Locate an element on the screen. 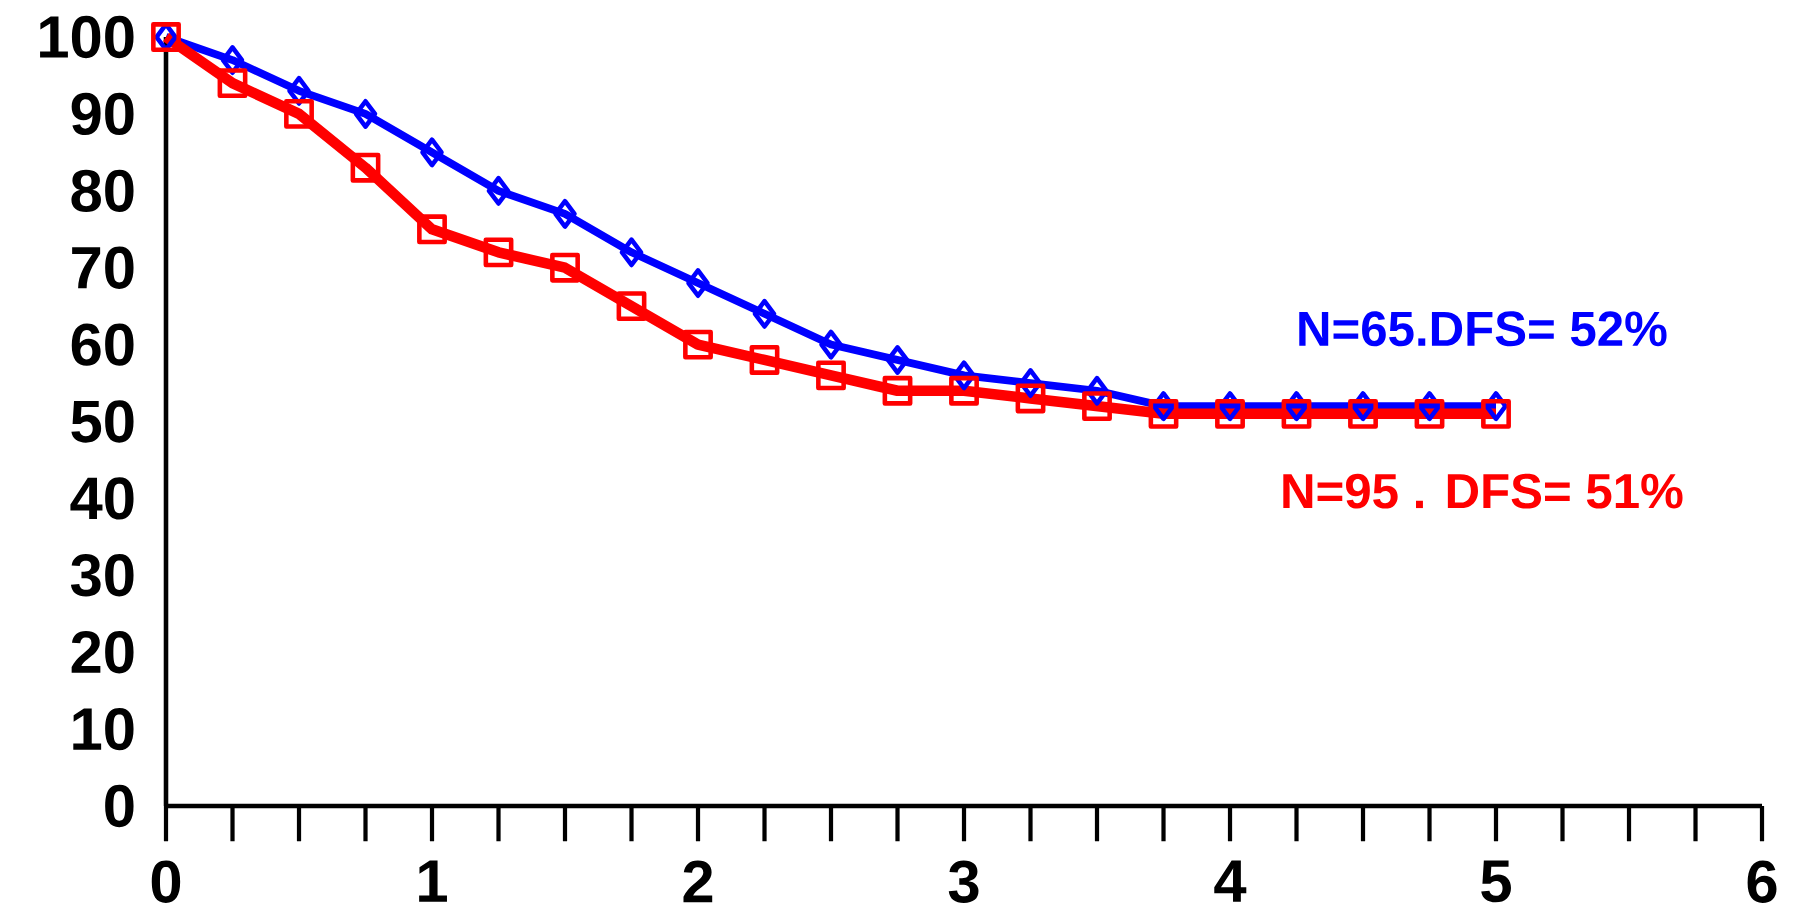 Image resolution: width=1796 pixels, height=908 pixels. x-tick-label: 5 is located at coordinates (1496, 881).